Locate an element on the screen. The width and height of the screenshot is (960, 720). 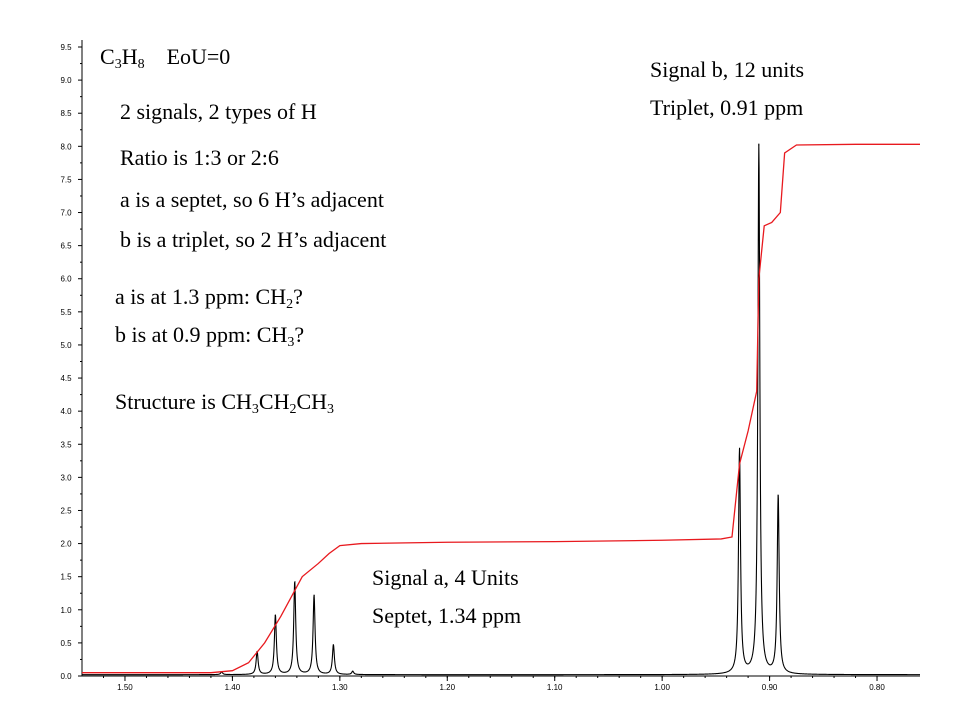
x-tick-label: 1.30 is located at coordinates (340, 687).